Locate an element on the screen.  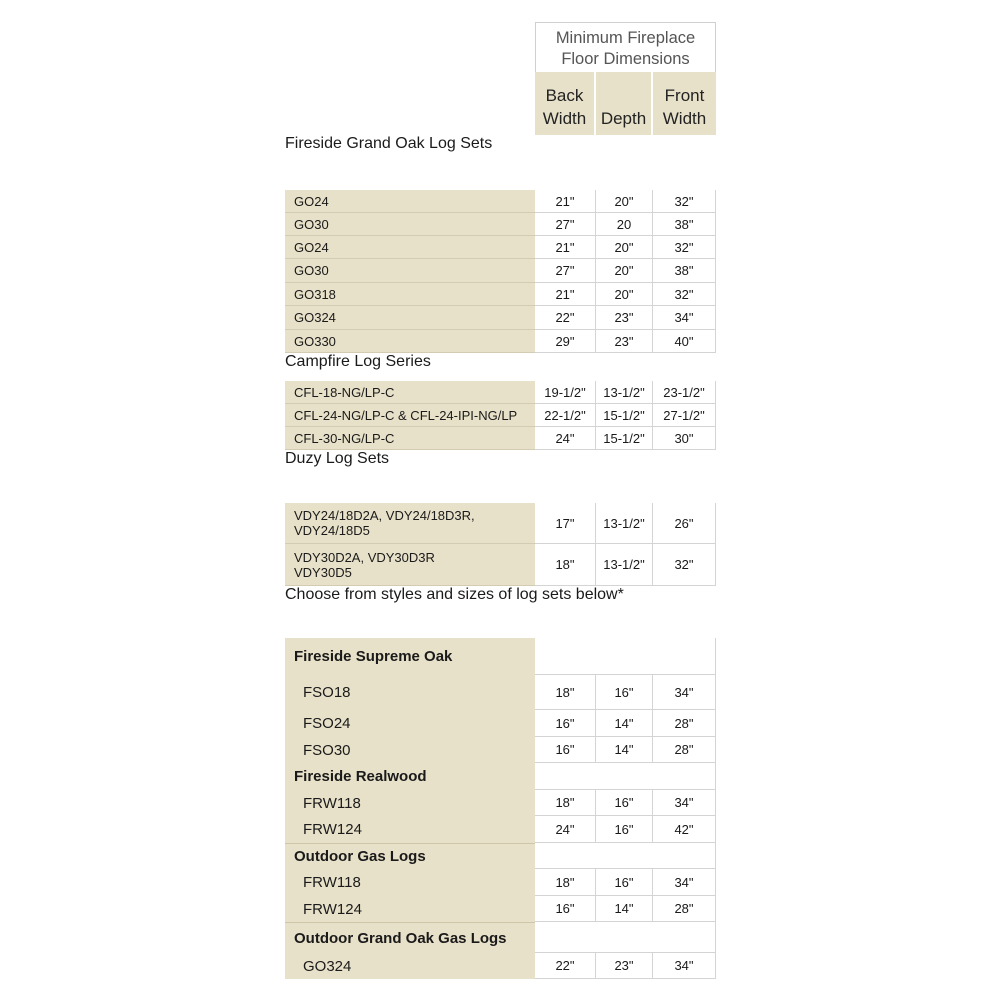
table-row: FSO30 16" 14" 28" is located at coordinates (500, 750).